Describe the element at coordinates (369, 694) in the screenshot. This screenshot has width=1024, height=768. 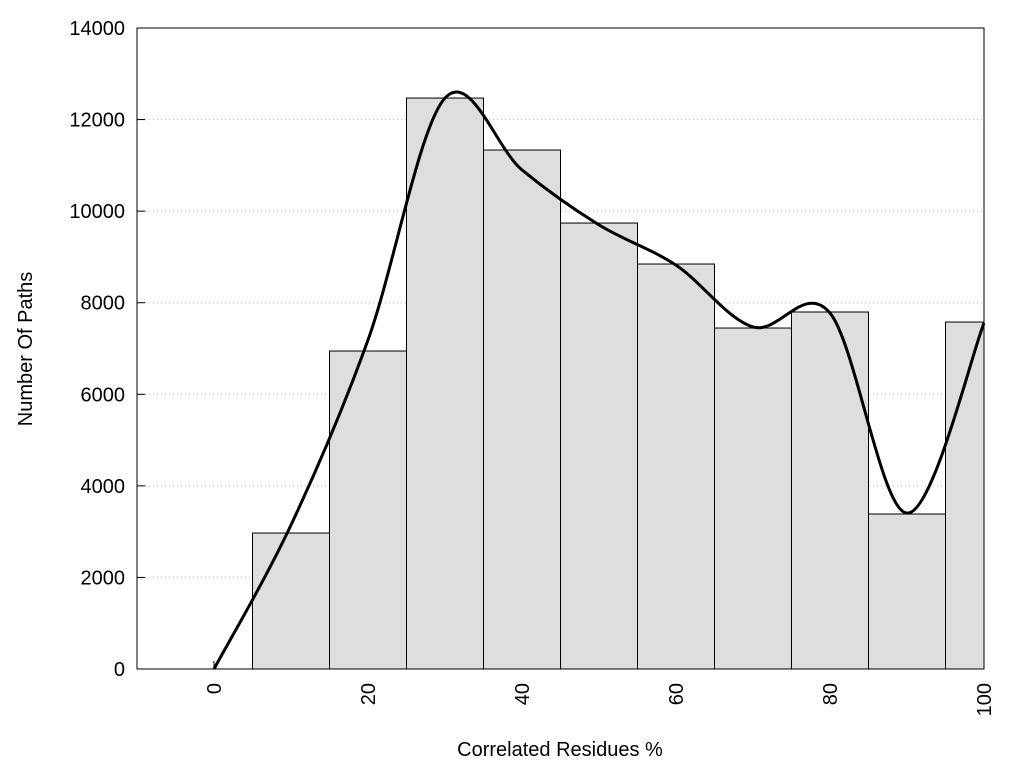
I see `x-tick-label: 20` at that location.